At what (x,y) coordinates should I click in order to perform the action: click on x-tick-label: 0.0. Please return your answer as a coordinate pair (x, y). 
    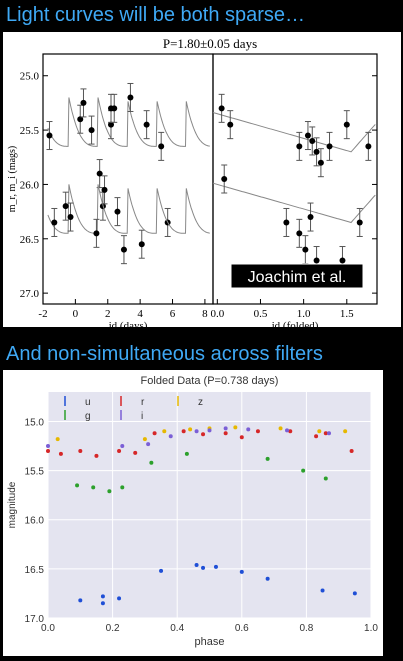
    Looking at the image, I should click on (48, 628).